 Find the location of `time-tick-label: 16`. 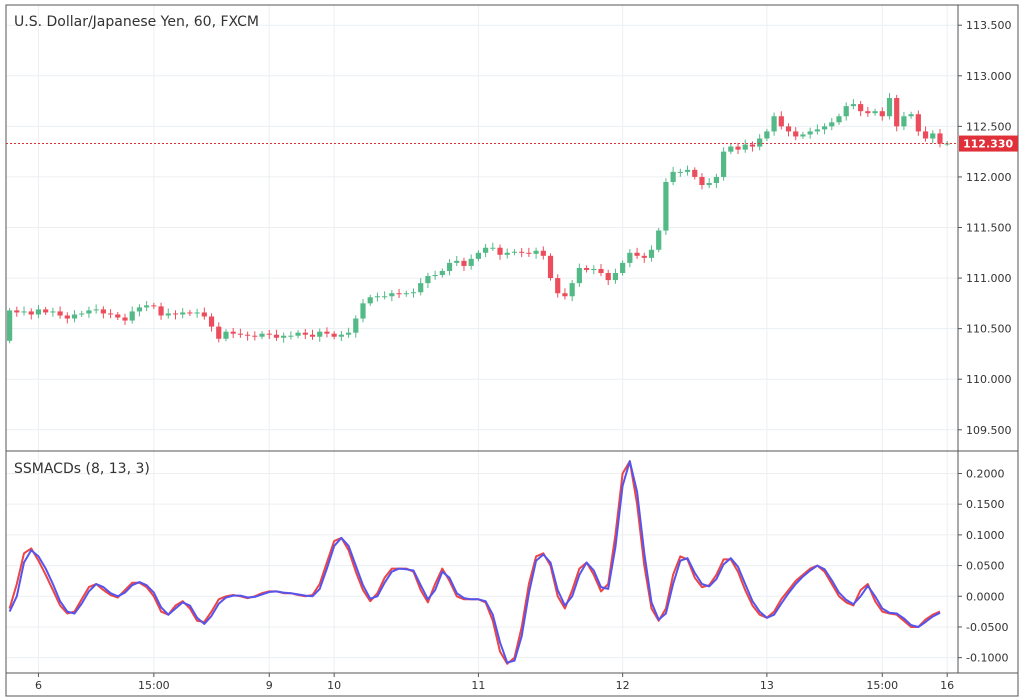

time-tick-label: 16 is located at coordinates (947, 685).